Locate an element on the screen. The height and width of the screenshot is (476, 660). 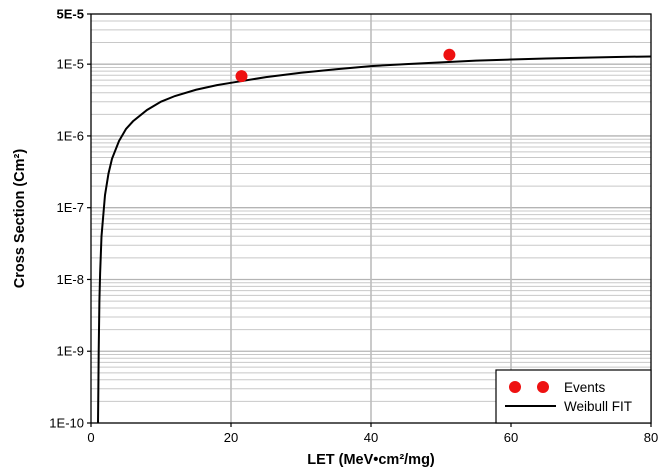
x-axis-title: LET (MeV•cm²/mg) is located at coordinates (371, 460).